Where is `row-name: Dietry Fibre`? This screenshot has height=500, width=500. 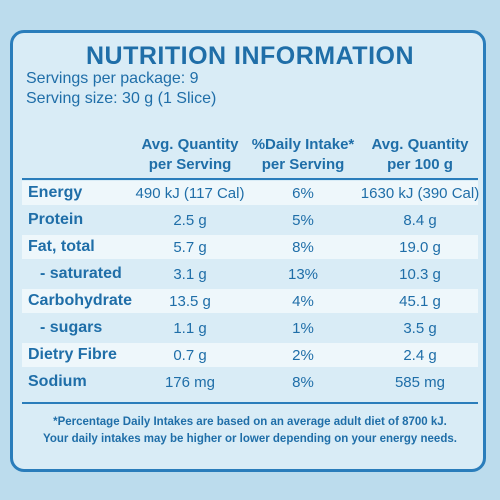
row-name: Dietry Fibre is located at coordinates (72, 354).